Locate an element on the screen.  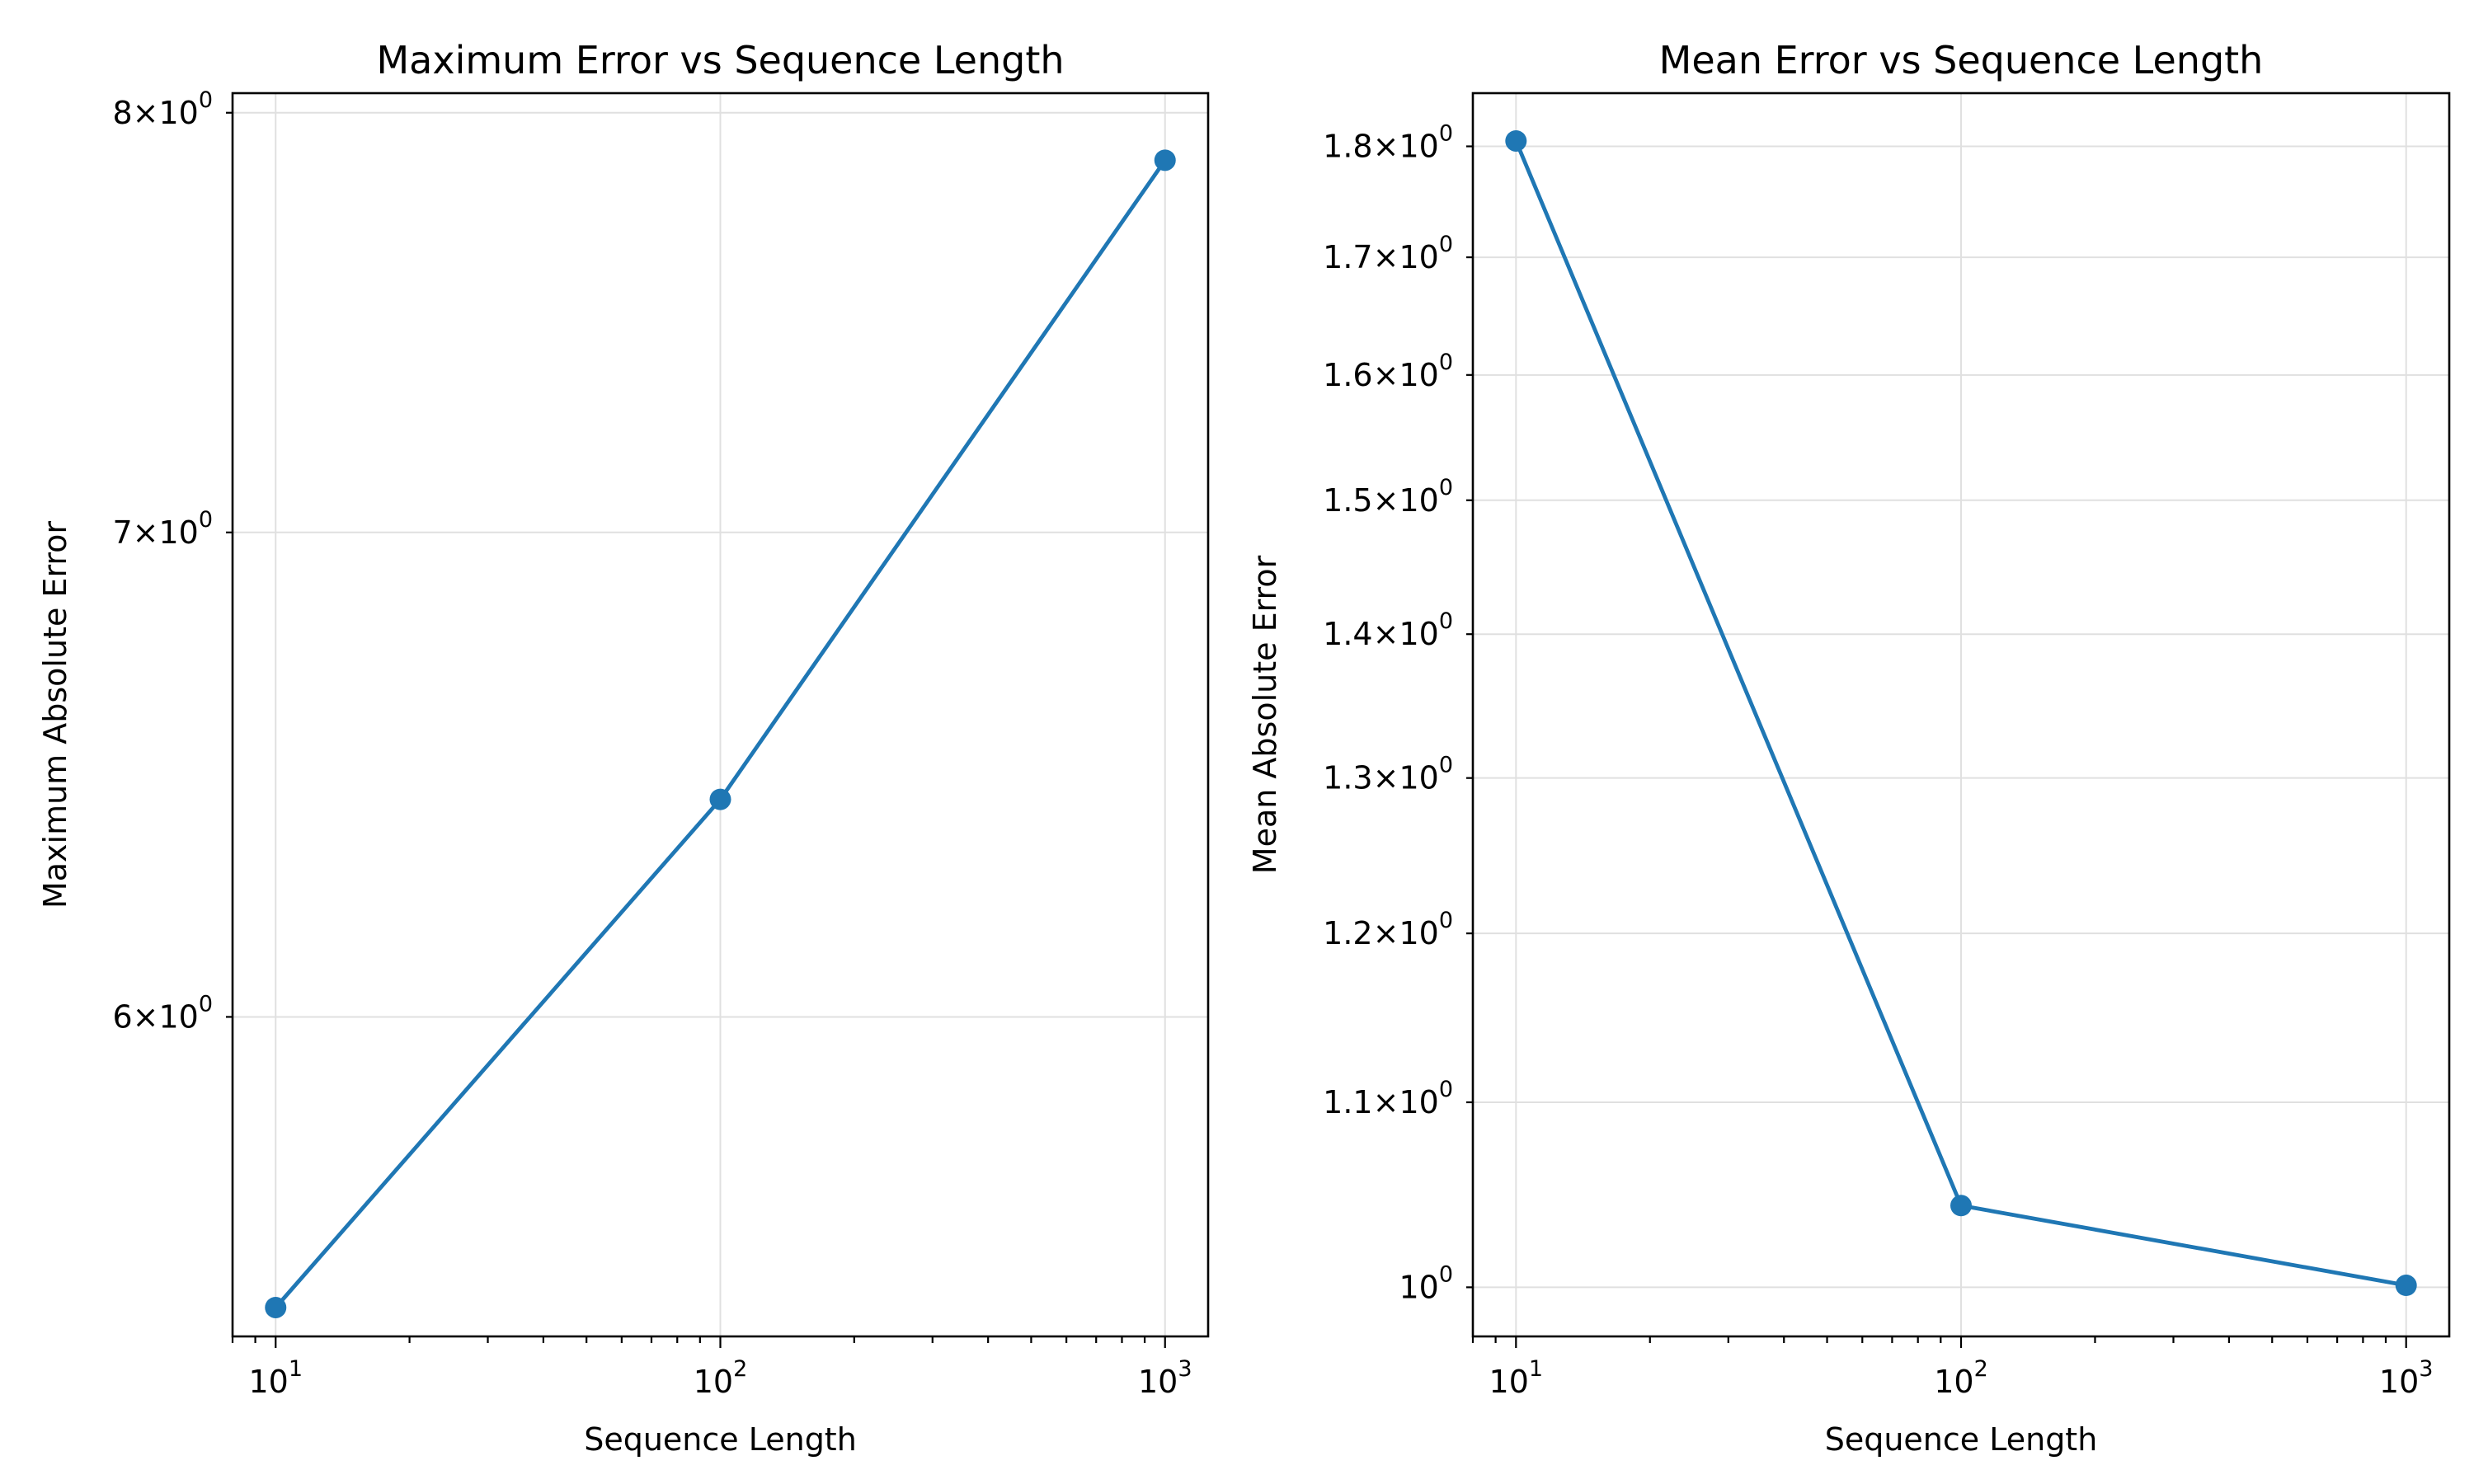
y-axis-label: Maximum Absolute Error is located at coordinates (55, 715).